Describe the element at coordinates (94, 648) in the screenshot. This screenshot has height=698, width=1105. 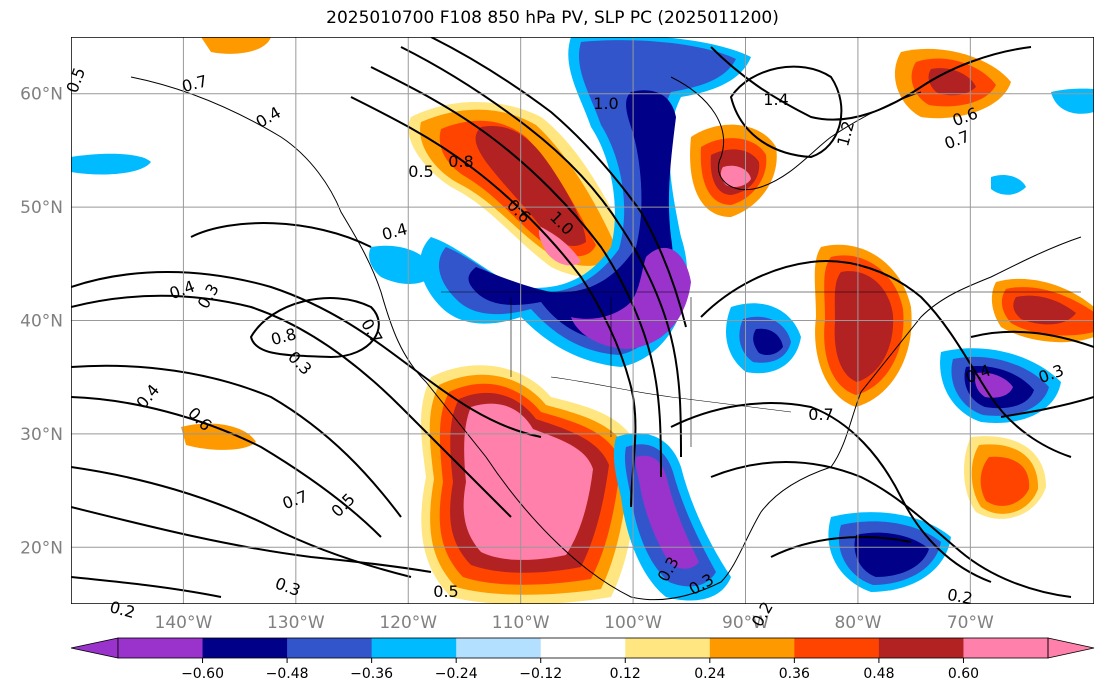
I see `colorbar-under-extension` at that location.